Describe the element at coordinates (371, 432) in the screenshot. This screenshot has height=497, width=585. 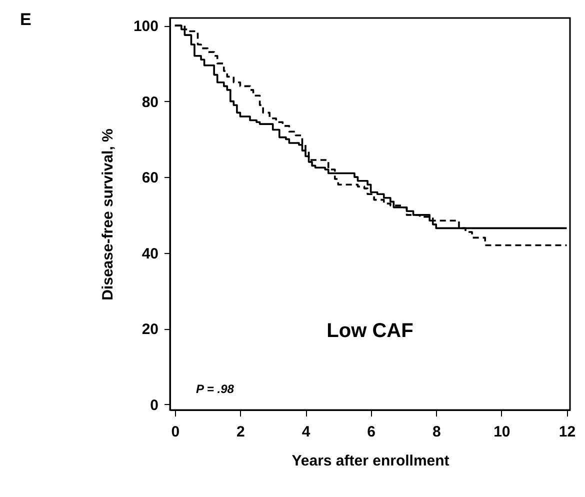
I see `x-tick-label: 6` at that location.